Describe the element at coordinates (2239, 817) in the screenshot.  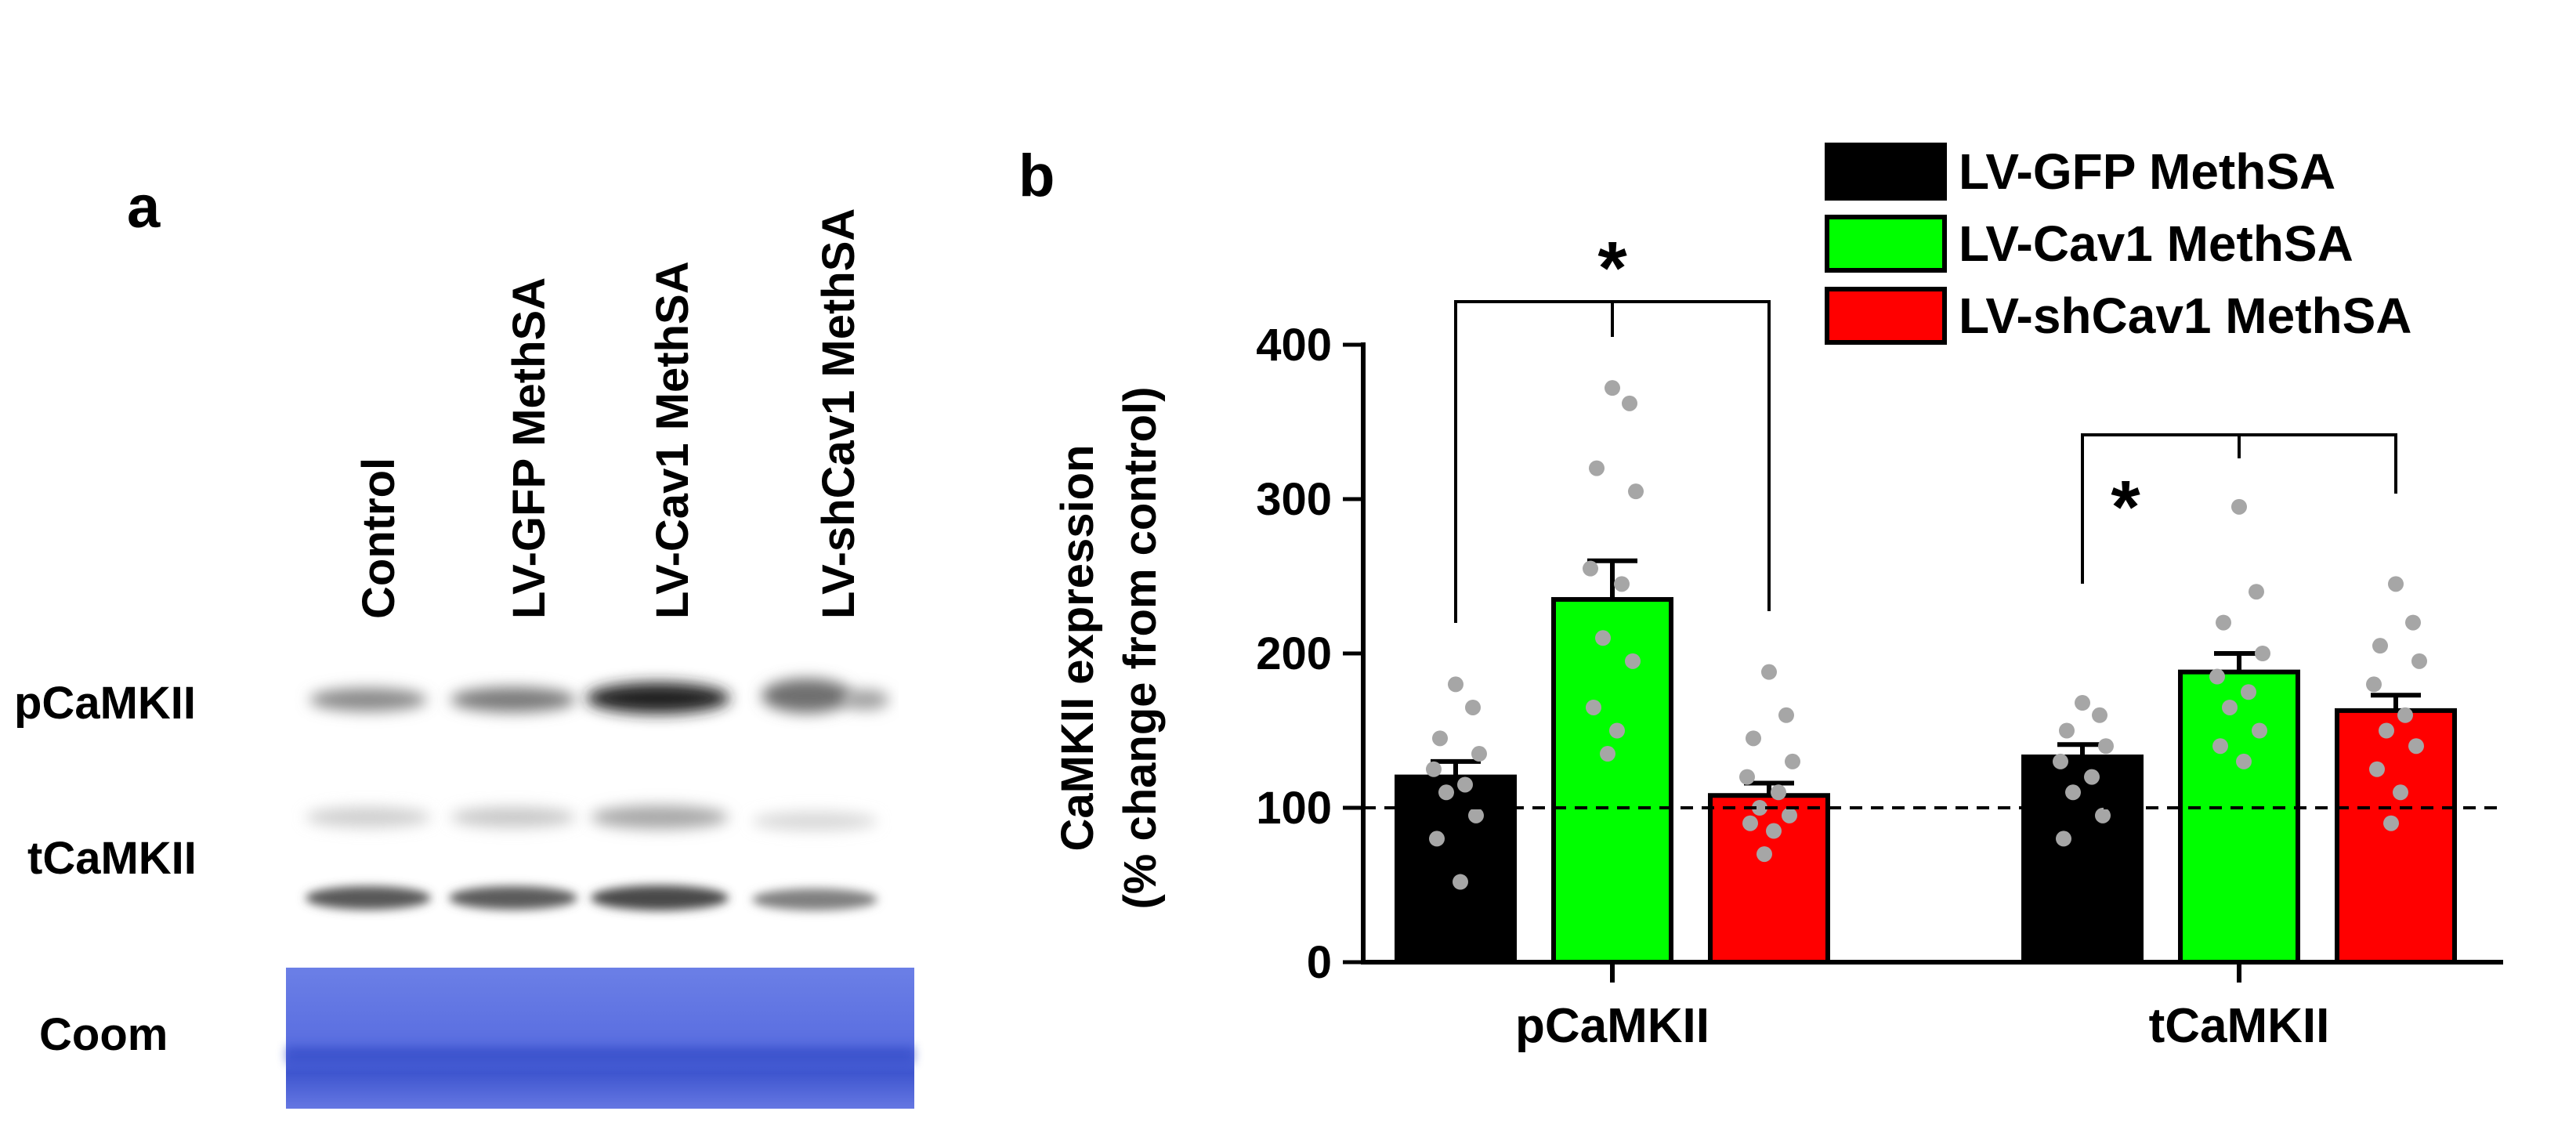
I see `bar-lv-cav1-methsa-tcamkii` at that location.